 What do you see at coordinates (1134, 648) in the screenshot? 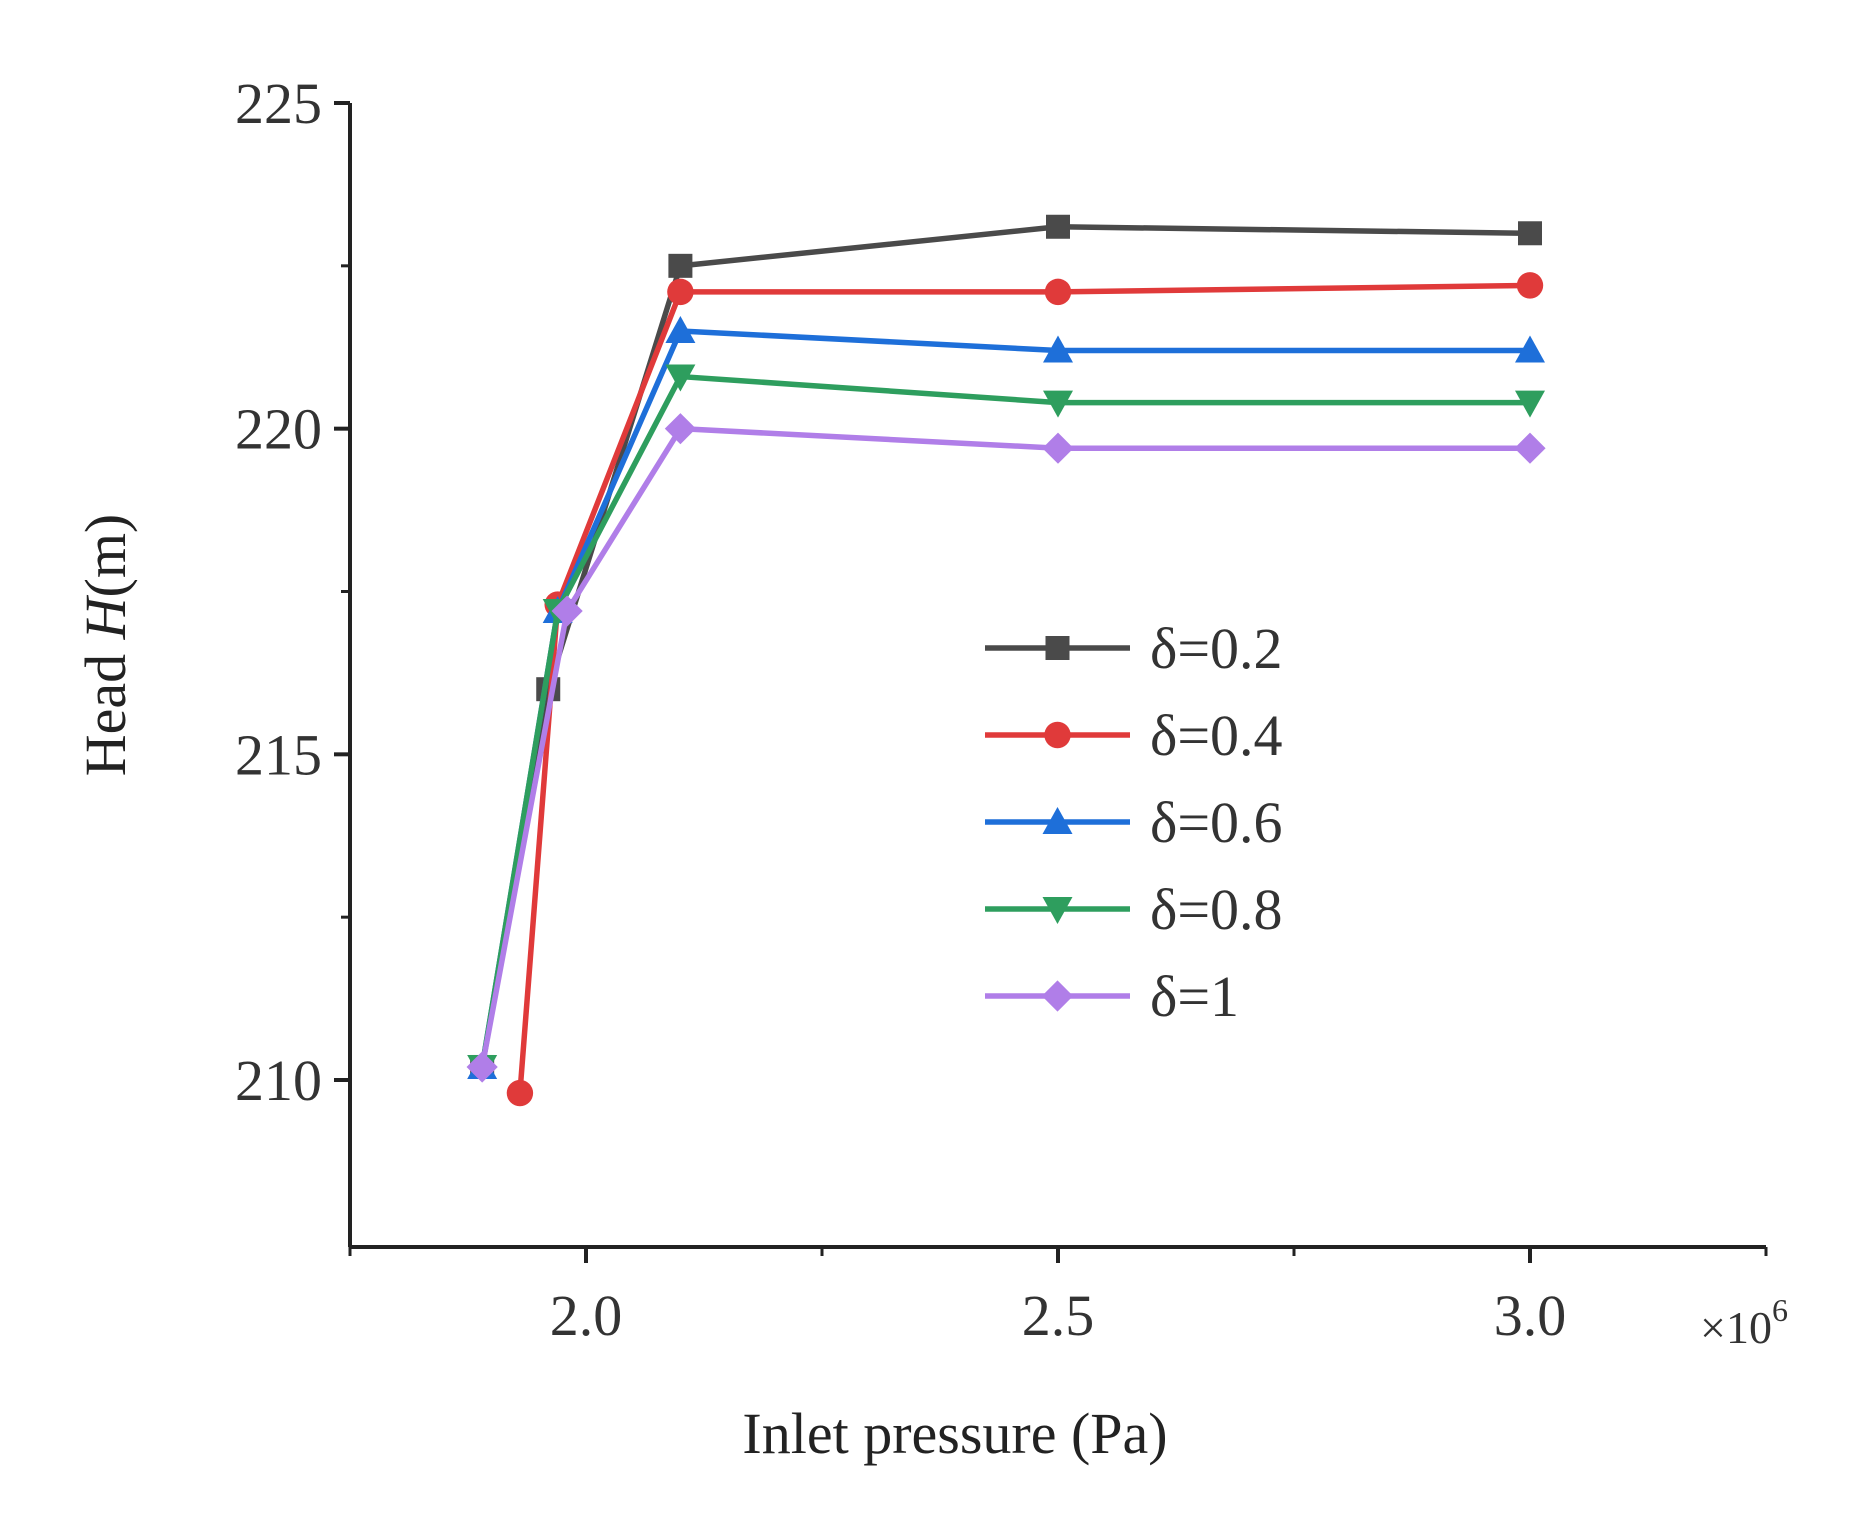
I see `legend-item: δ=0.2` at bounding box center [1134, 648].